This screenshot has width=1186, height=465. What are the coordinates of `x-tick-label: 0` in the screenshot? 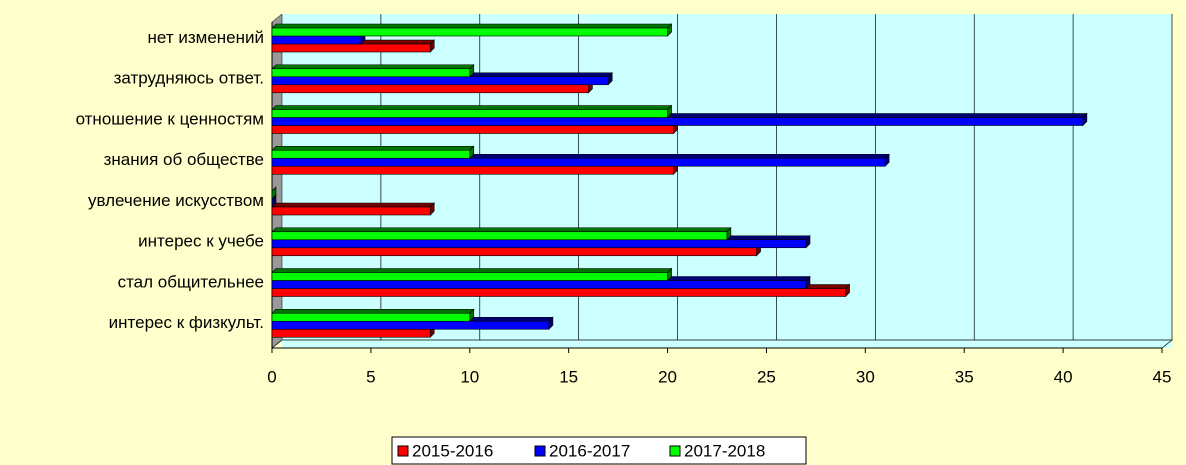 It's located at (271, 376).